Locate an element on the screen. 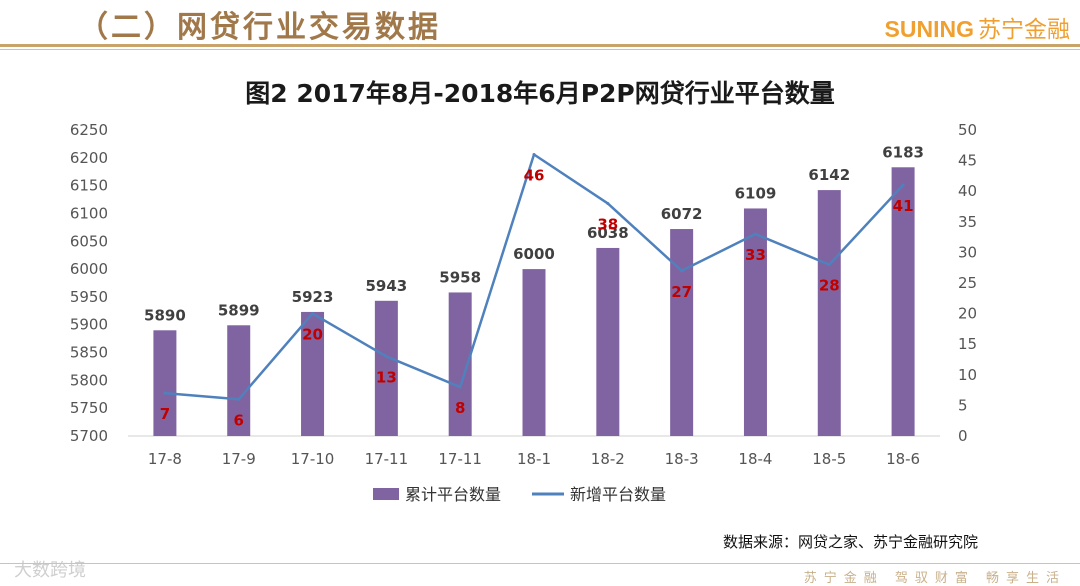 The height and width of the screenshot is (586, 1080). header-divider is located at coordinates (540, 45).